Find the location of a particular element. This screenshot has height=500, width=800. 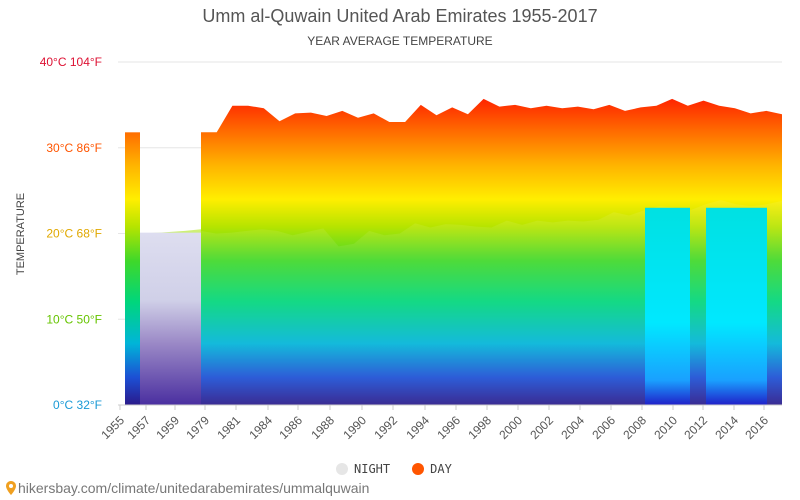

legend-item-day: DAY is located at coordinates (432, 469).